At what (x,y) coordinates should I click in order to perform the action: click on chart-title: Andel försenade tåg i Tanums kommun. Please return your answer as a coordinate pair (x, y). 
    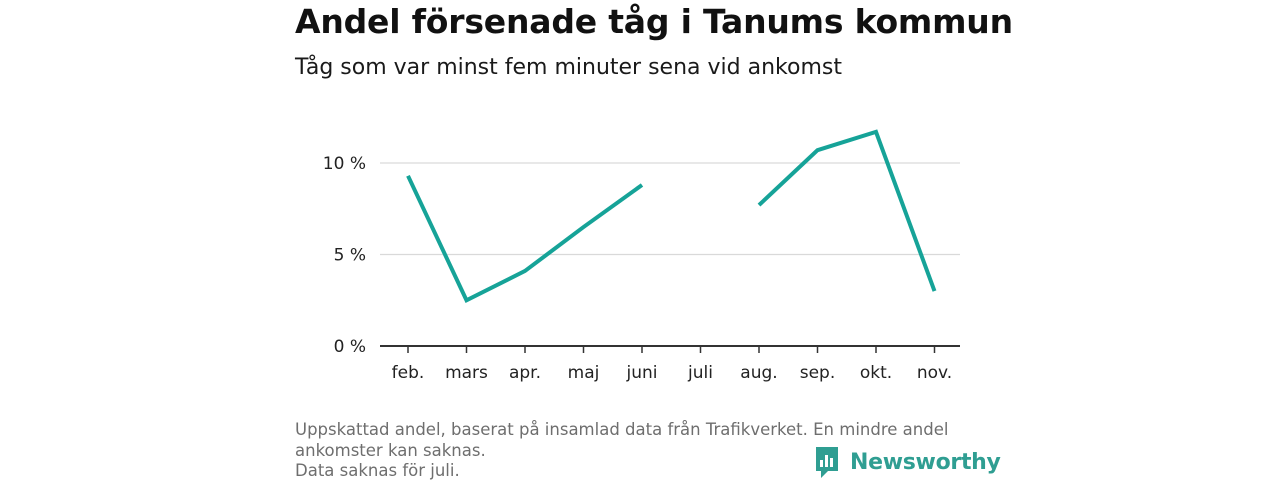
    Looking at the image, I should click on (654, 21).